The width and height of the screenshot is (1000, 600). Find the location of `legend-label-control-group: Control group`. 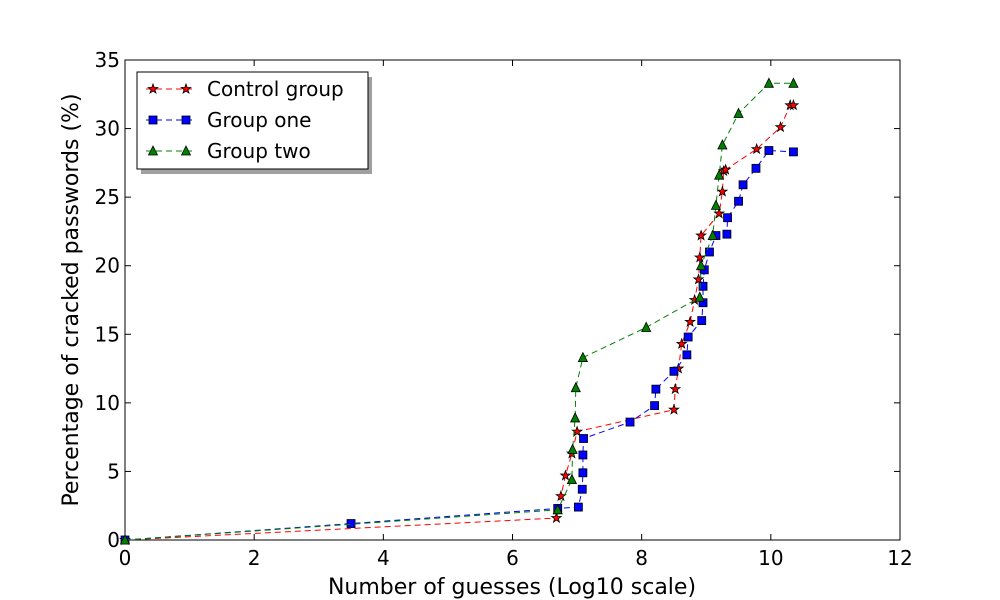

legend-label-control-group: Control group is located at coordinates (275, 89).